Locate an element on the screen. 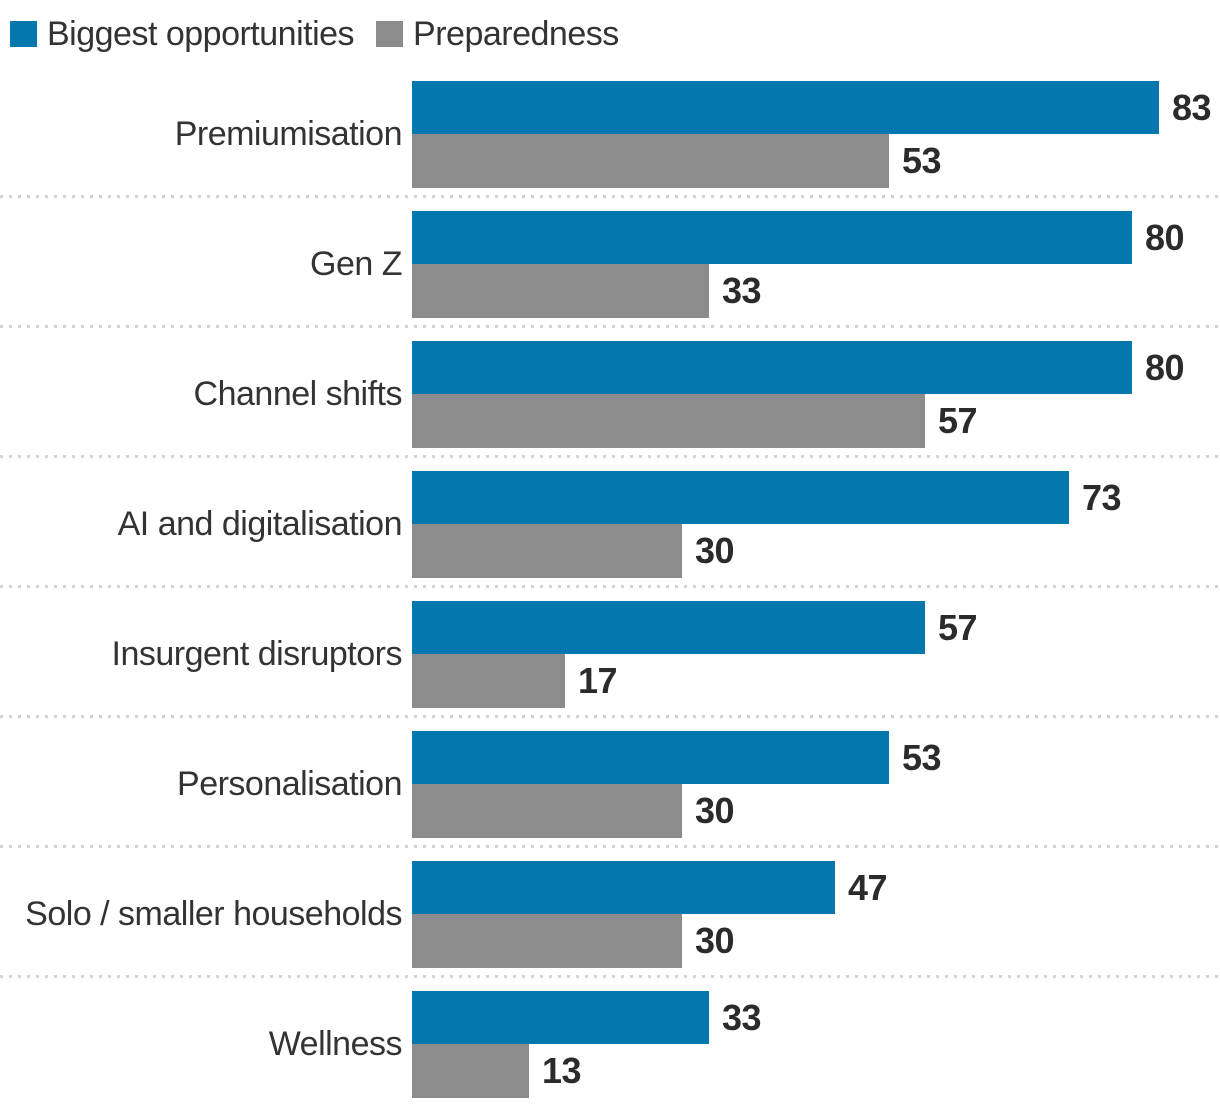 The image size is (1220, 1110). bar-line-opportunities: 83 is located at coordinates (816, 107).